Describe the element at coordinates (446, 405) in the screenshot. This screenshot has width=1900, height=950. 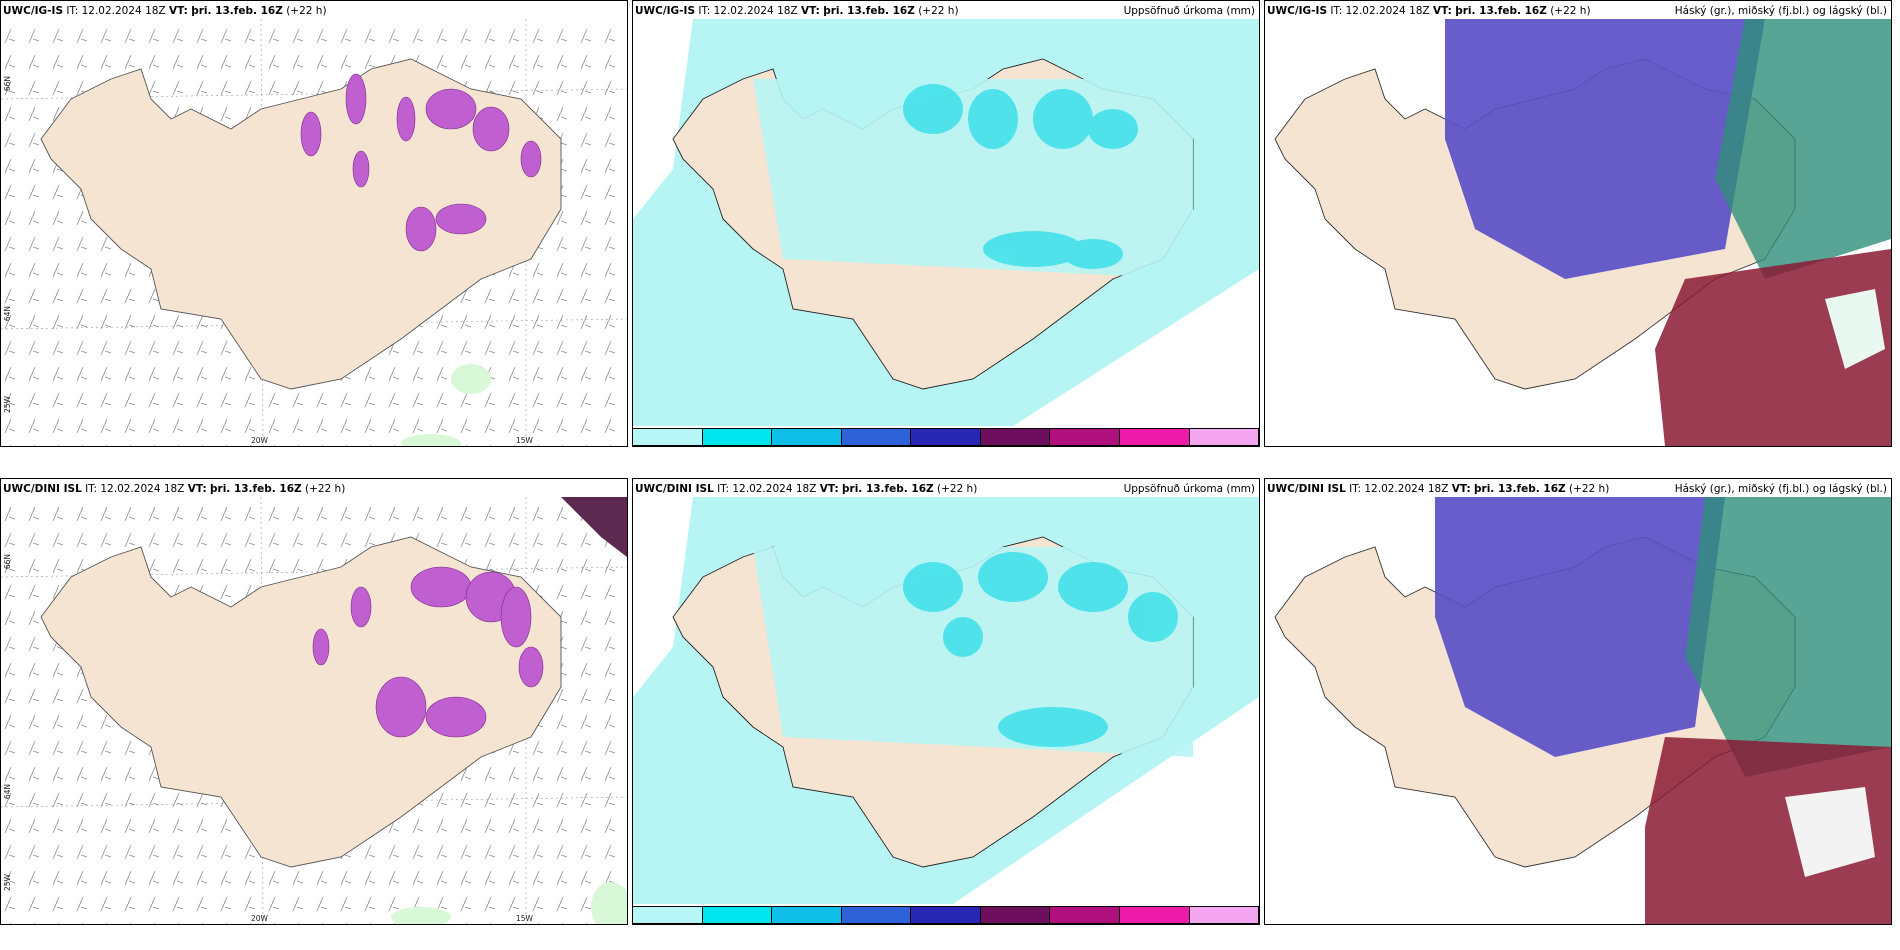
I see `sea-snow` at that location.